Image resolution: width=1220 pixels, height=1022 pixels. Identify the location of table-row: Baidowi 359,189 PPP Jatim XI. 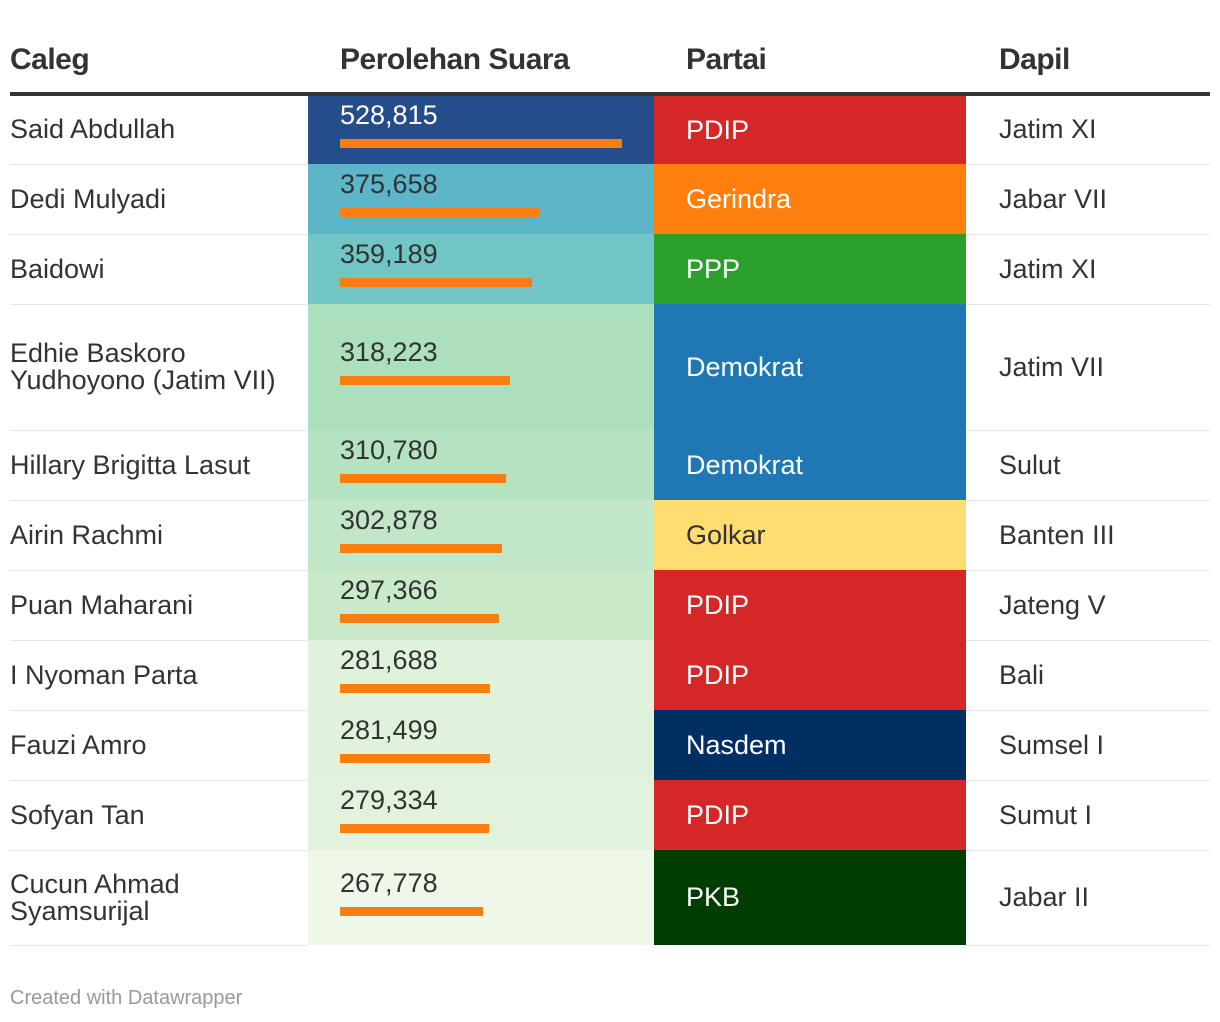
(610, 269).